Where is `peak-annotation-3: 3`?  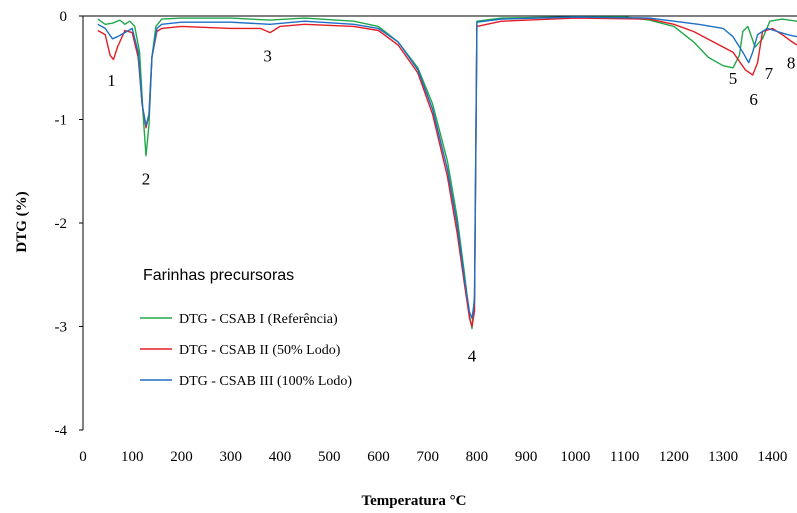 peak-annotation-3: 3 is located at coordinates (267, 55).